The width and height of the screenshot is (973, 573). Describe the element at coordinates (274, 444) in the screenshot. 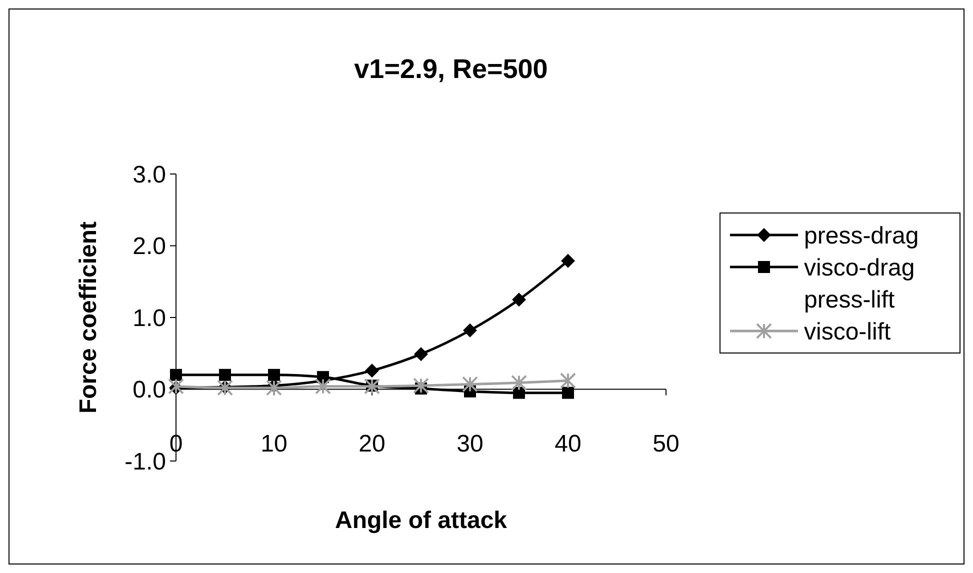

I see `x-tick-label: 10` at that location.